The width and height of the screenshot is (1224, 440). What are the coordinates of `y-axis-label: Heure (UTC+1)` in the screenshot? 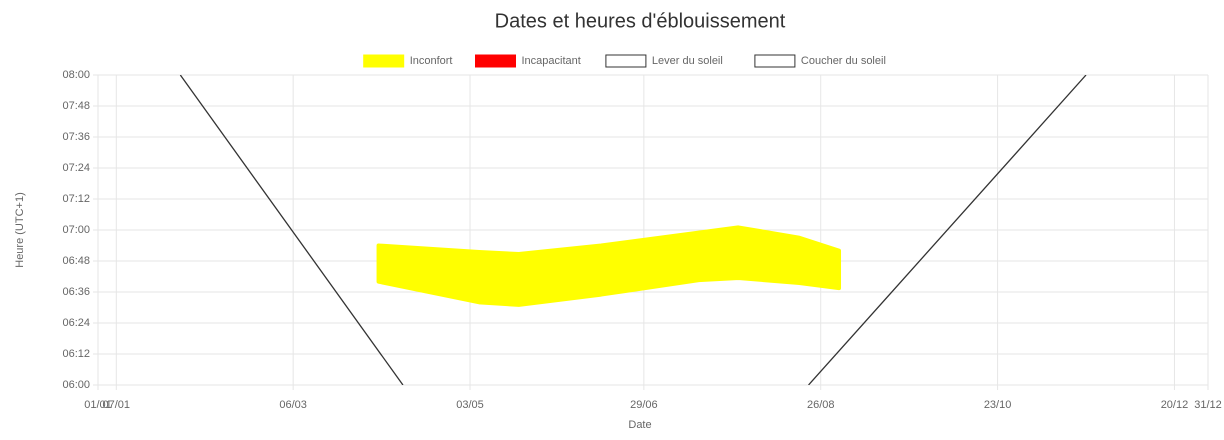 It's located at (20, 230).